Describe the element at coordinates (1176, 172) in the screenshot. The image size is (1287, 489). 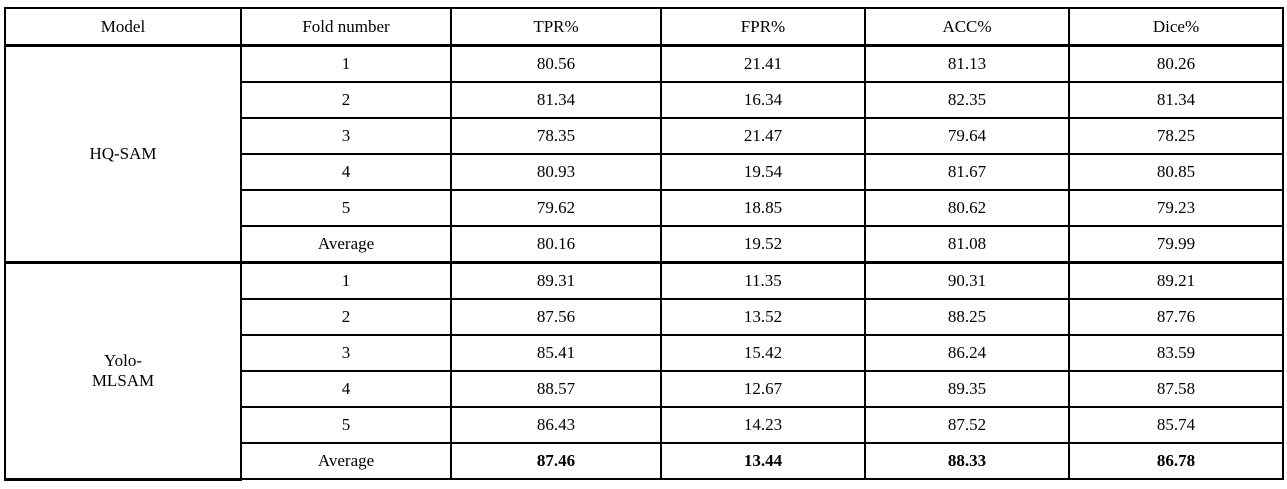
I see `cell-dice: 80.85` at that location.